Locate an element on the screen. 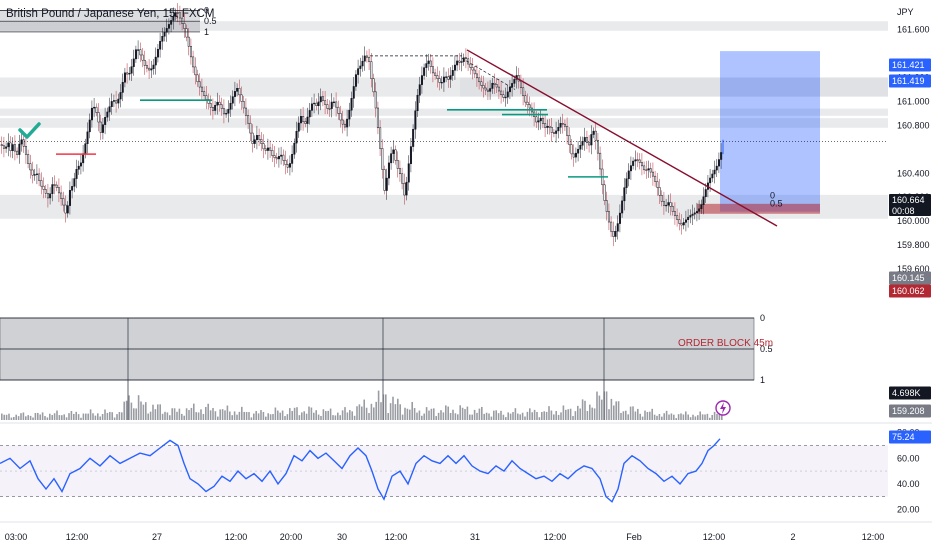 The height and width of the screenshot is (550, 932). rsi-tick-label: 20.00 is located at coordinates (908, 509).